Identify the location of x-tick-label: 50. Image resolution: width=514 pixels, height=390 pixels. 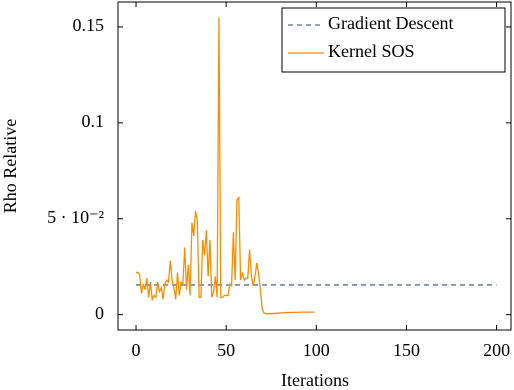
(226, 350).